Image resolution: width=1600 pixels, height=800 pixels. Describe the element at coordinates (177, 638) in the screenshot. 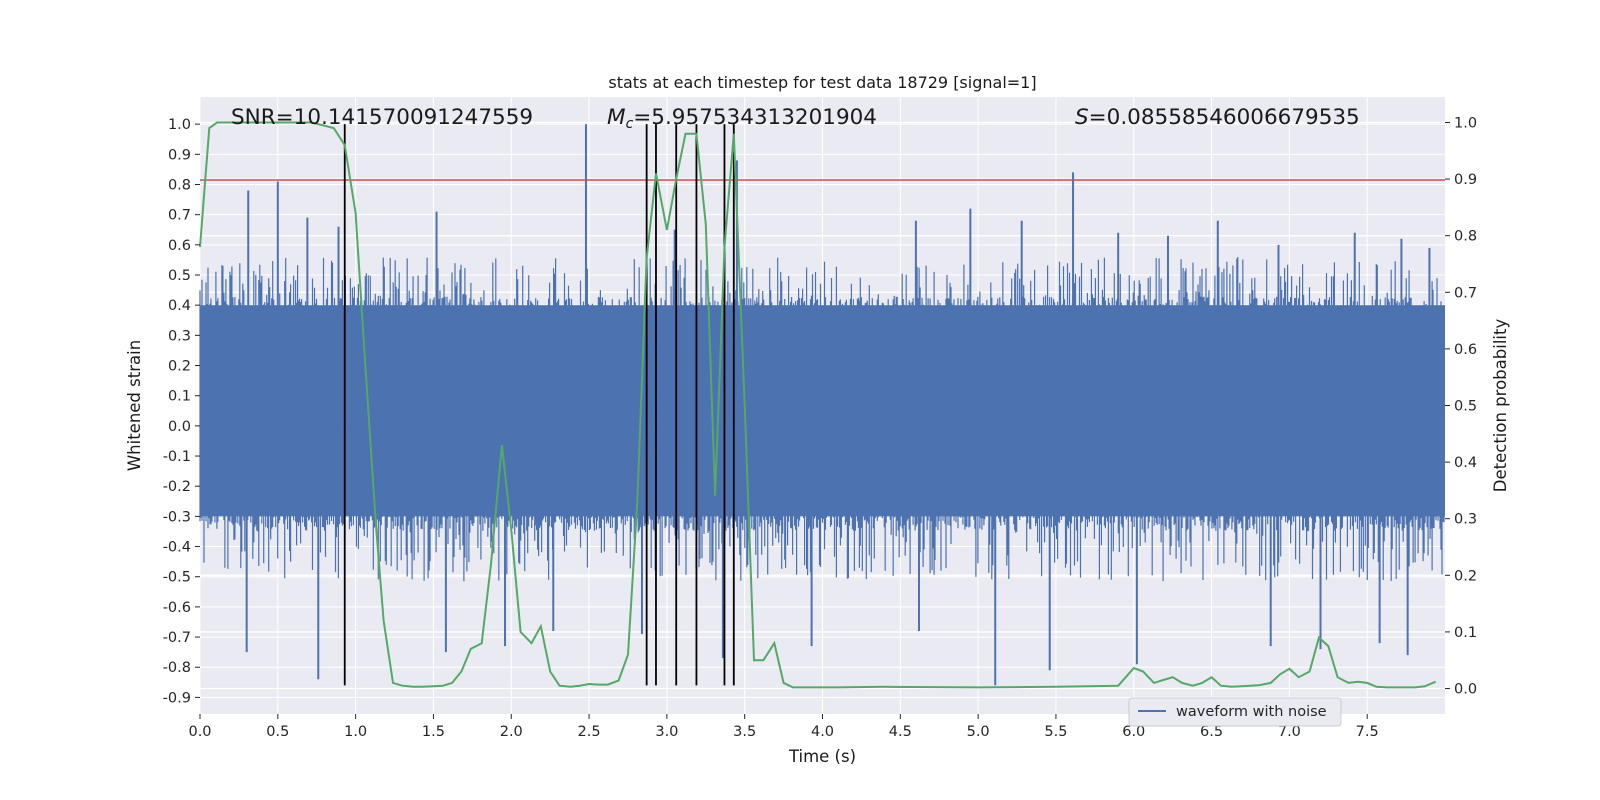

I see `y-tick-label: -0.7` at that location.